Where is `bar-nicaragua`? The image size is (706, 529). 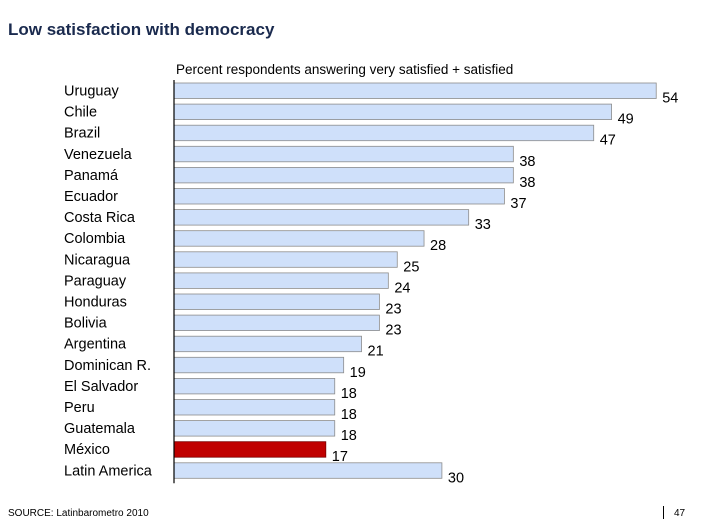 bar-nicaragua is located at coordinates (285, 259).